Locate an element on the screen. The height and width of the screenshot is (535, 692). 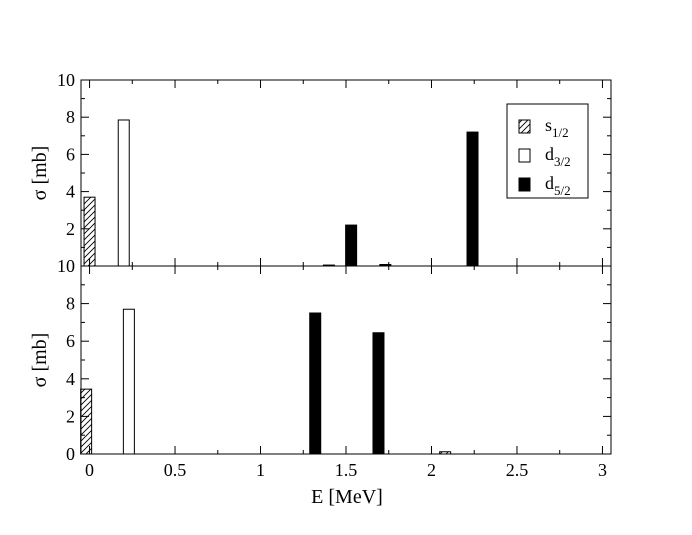
x-tick-label: 1.5 is located at coordinates (346, 470).